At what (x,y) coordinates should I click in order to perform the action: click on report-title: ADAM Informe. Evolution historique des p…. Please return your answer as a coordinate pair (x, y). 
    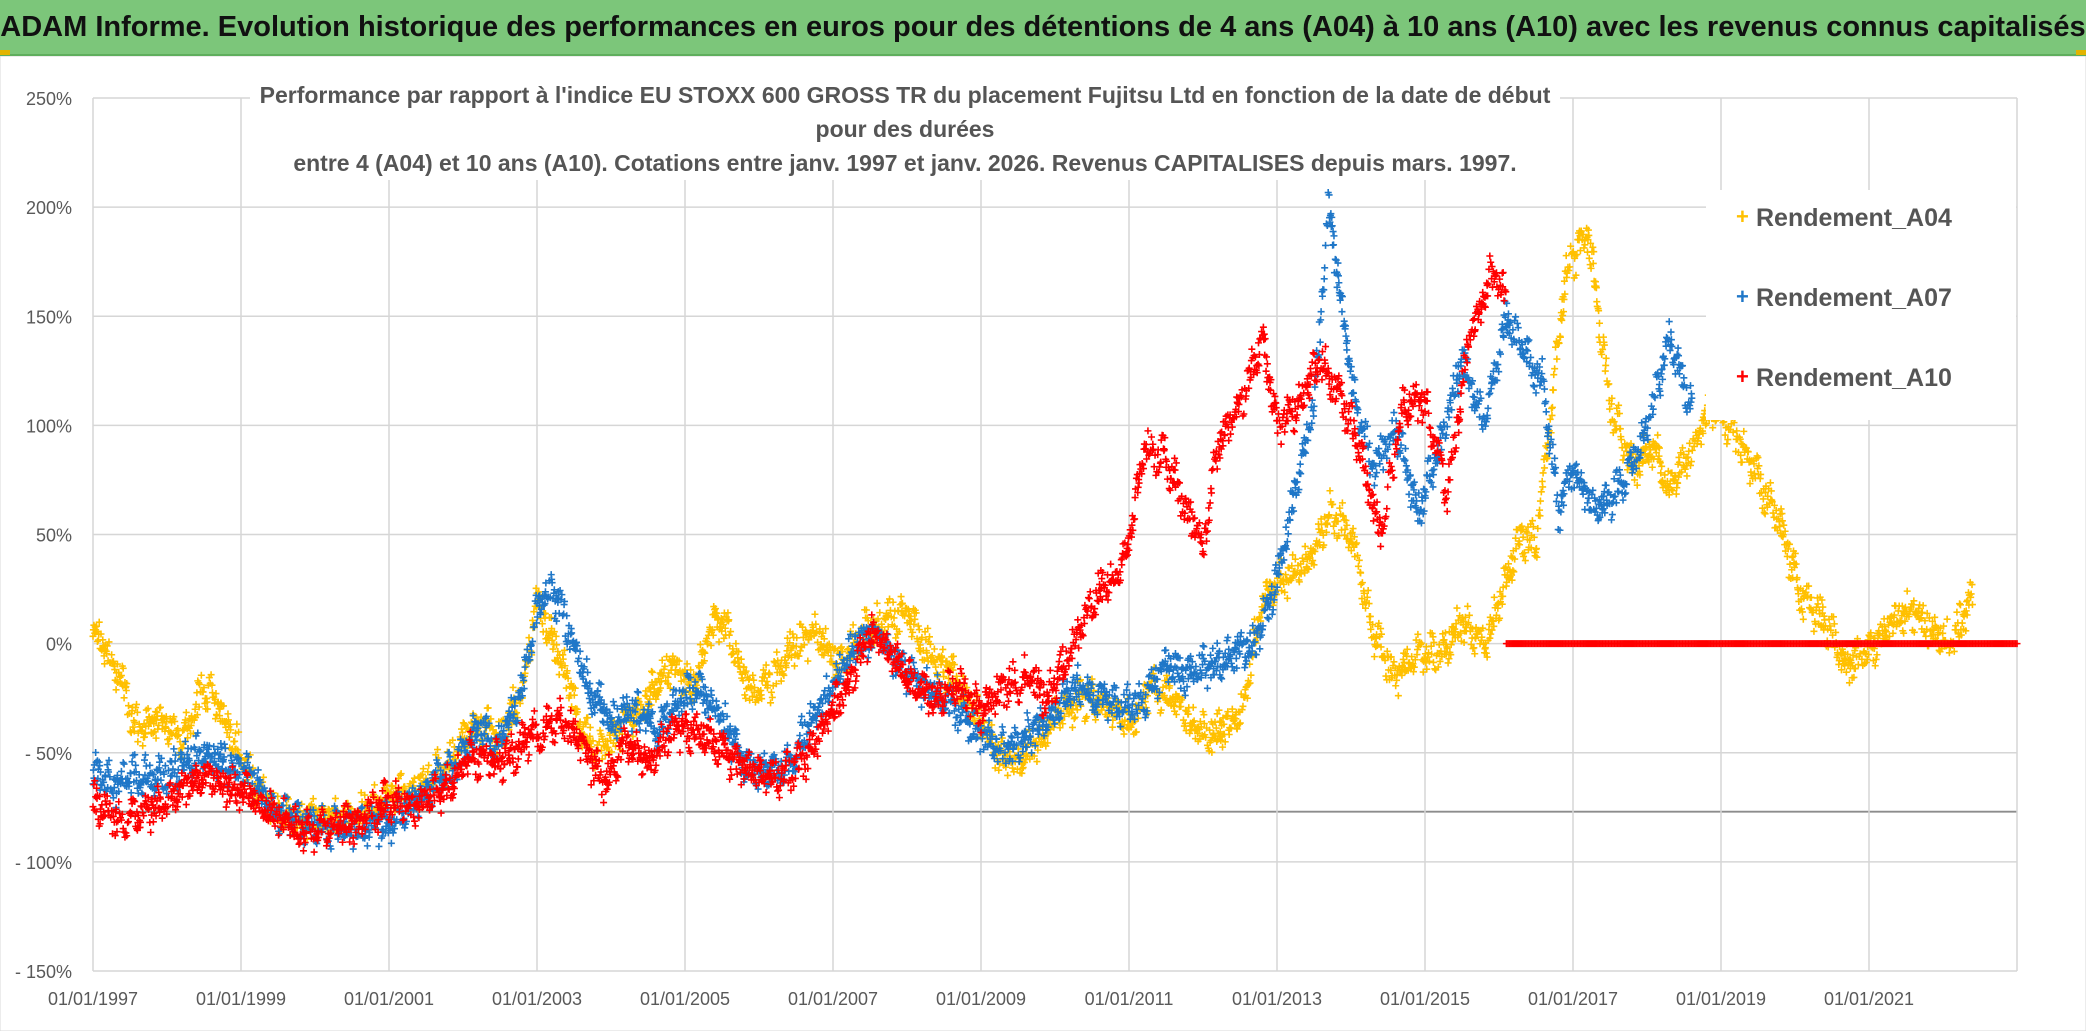
    Looking at the image, I should click on (1043, 26).